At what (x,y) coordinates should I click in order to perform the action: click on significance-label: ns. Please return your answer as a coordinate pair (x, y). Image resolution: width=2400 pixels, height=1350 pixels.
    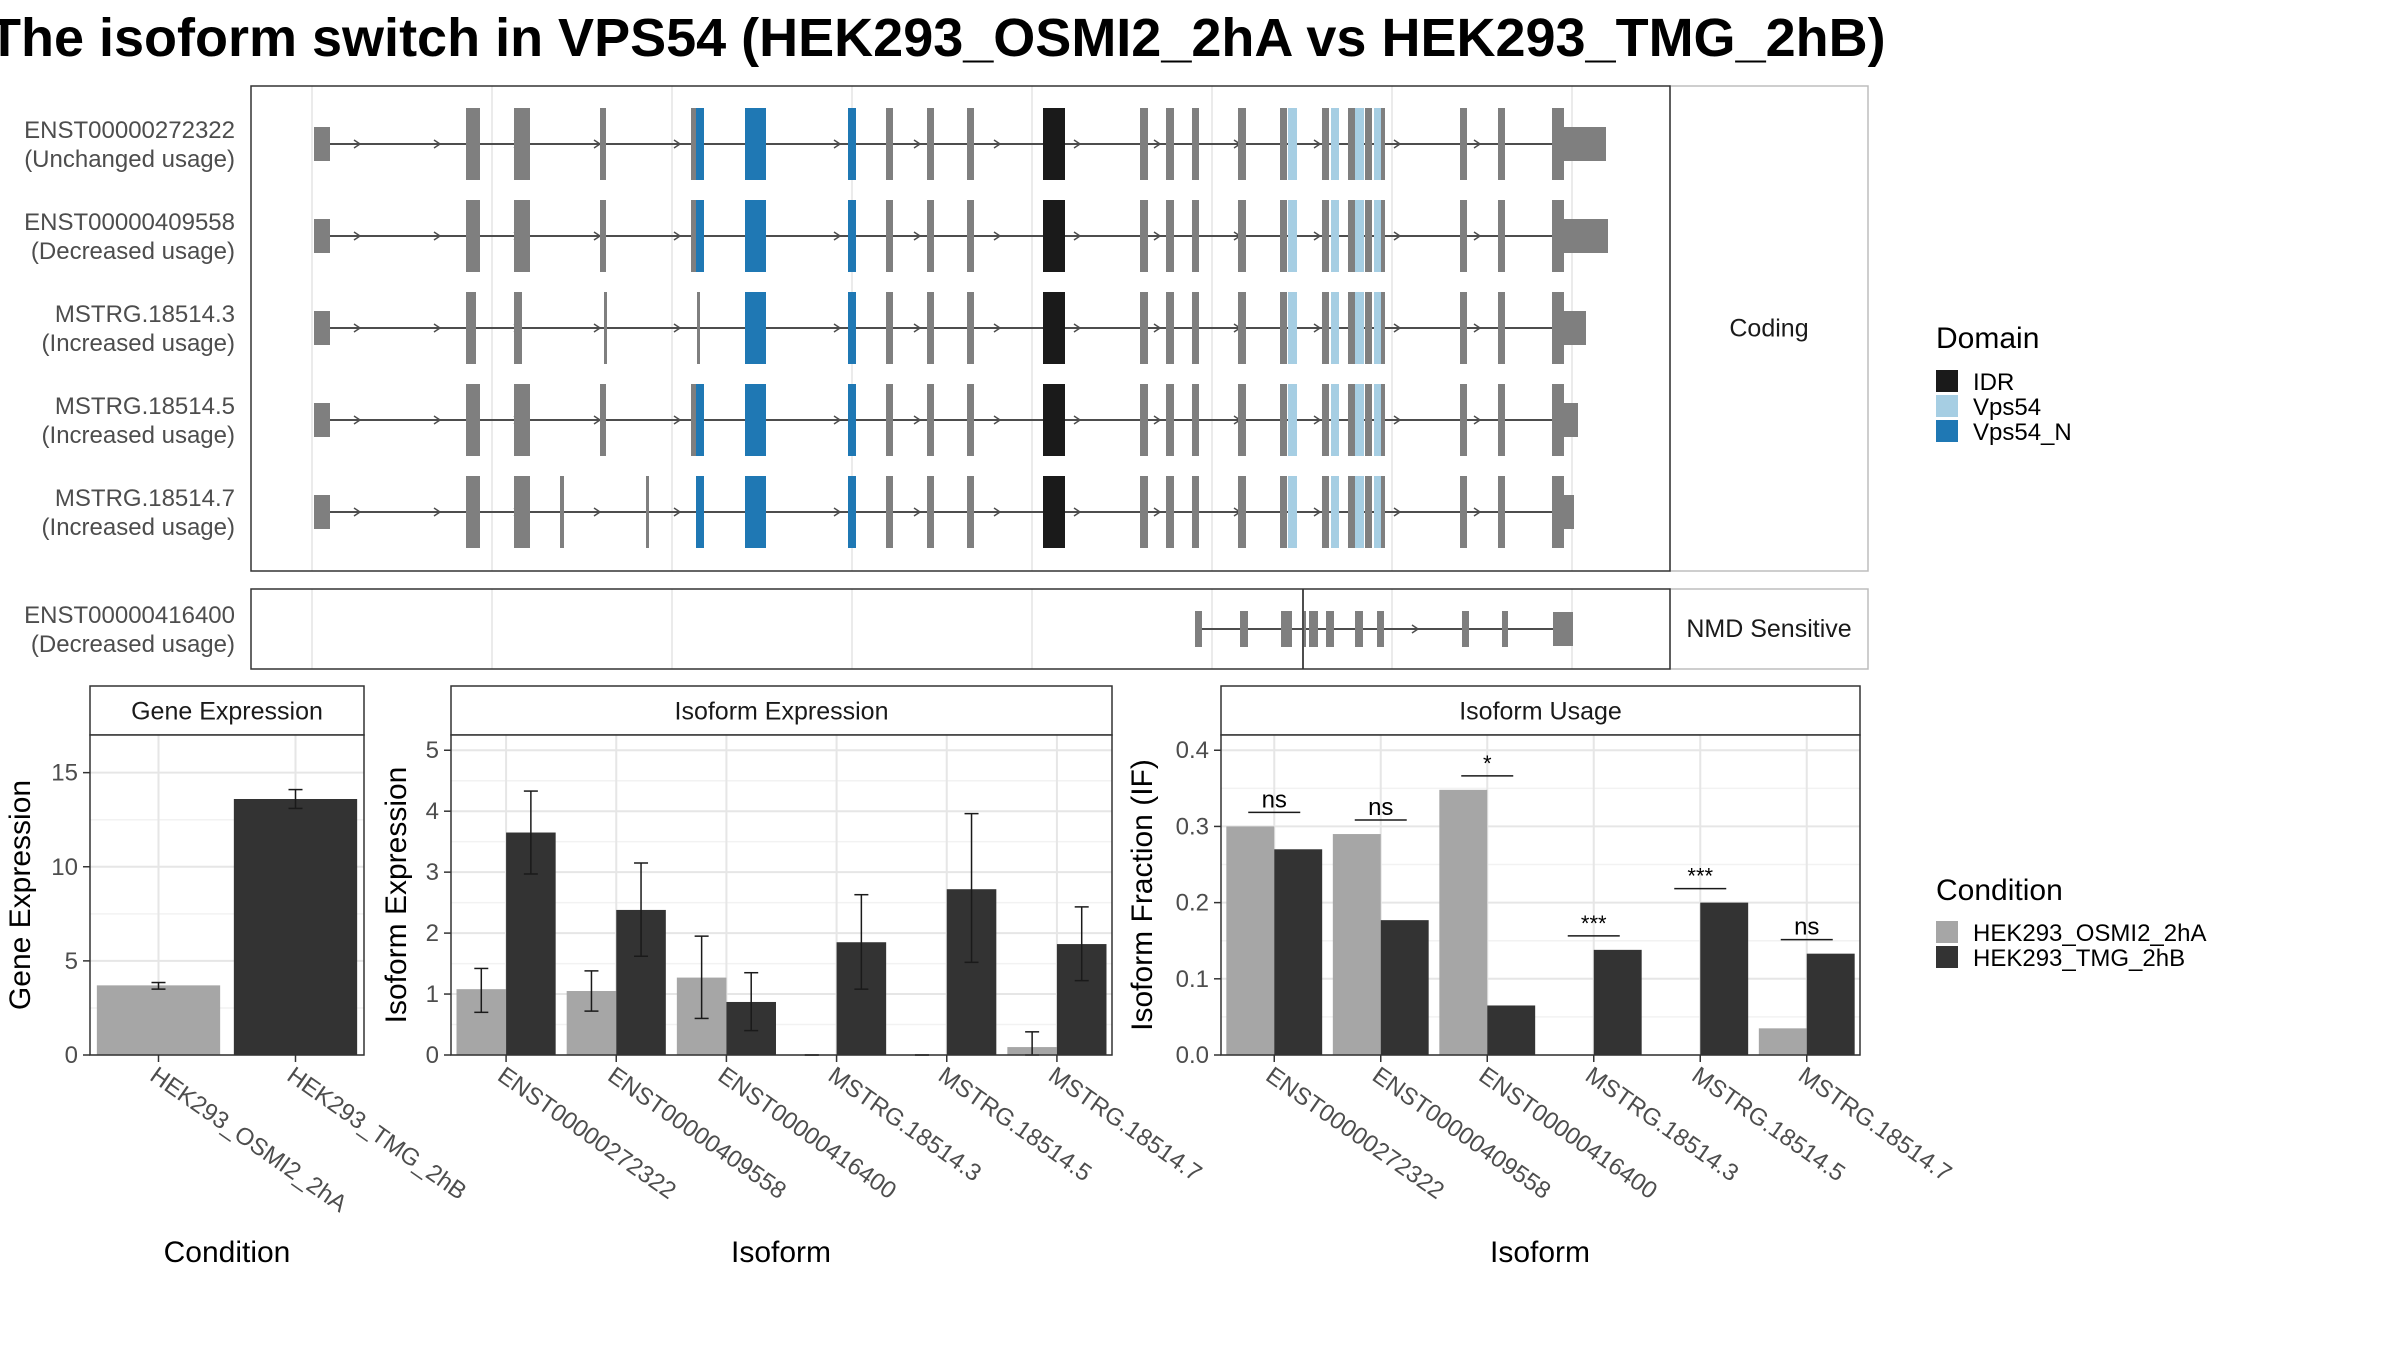
    Looking at the image, I should click on (1380, 807).